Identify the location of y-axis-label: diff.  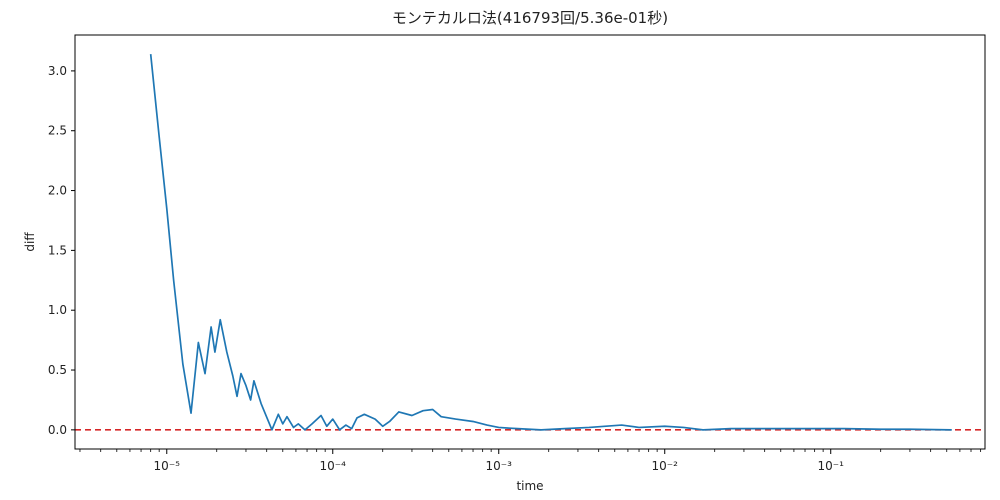
(30, 242).